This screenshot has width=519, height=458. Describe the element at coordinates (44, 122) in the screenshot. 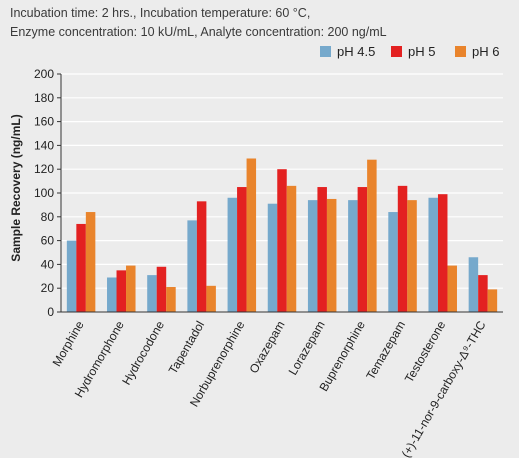

I see `y-tick-label: 160` at that location.